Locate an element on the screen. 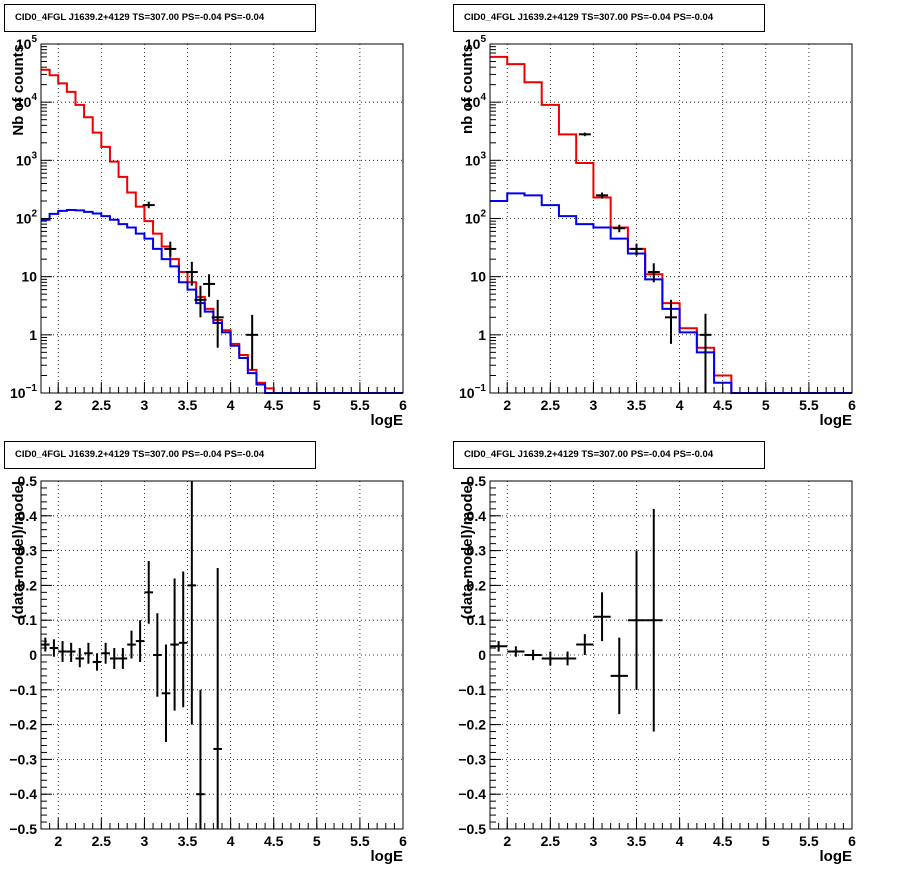  y-tick-label: 0.2 is located at coordinates (28, 585).